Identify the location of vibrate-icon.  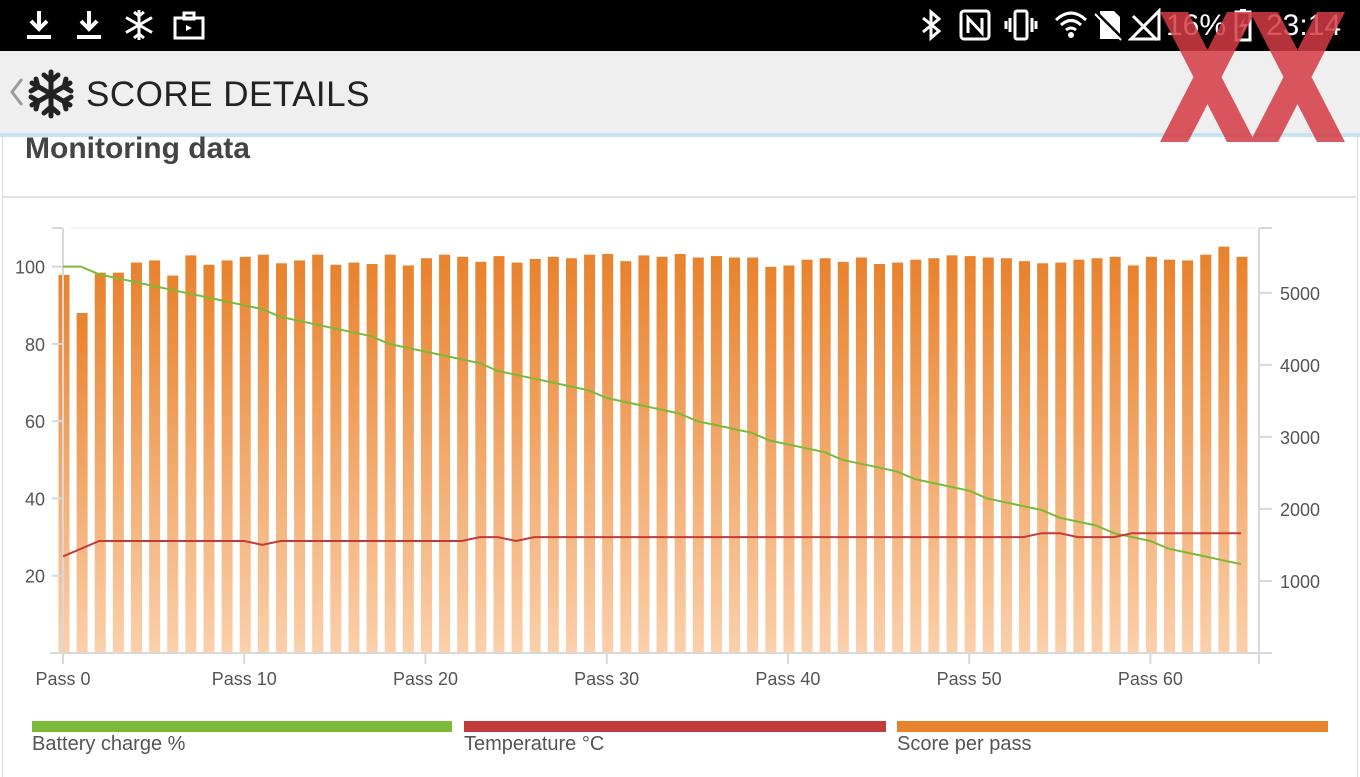
(1021, 25).